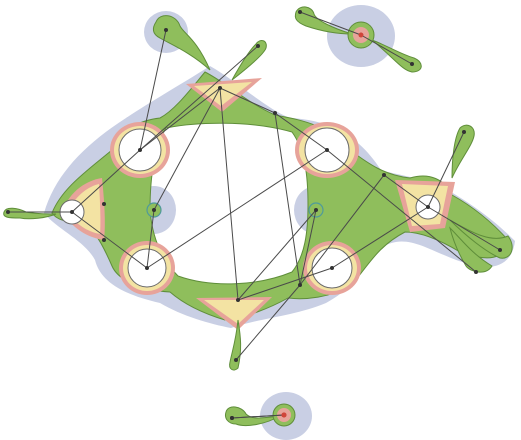 This screenshot has height=440, width=521. What do you see at coordinates (463, 151) in the screenshot?
I see `pendant-right-top` at bounding box center [463, 151].